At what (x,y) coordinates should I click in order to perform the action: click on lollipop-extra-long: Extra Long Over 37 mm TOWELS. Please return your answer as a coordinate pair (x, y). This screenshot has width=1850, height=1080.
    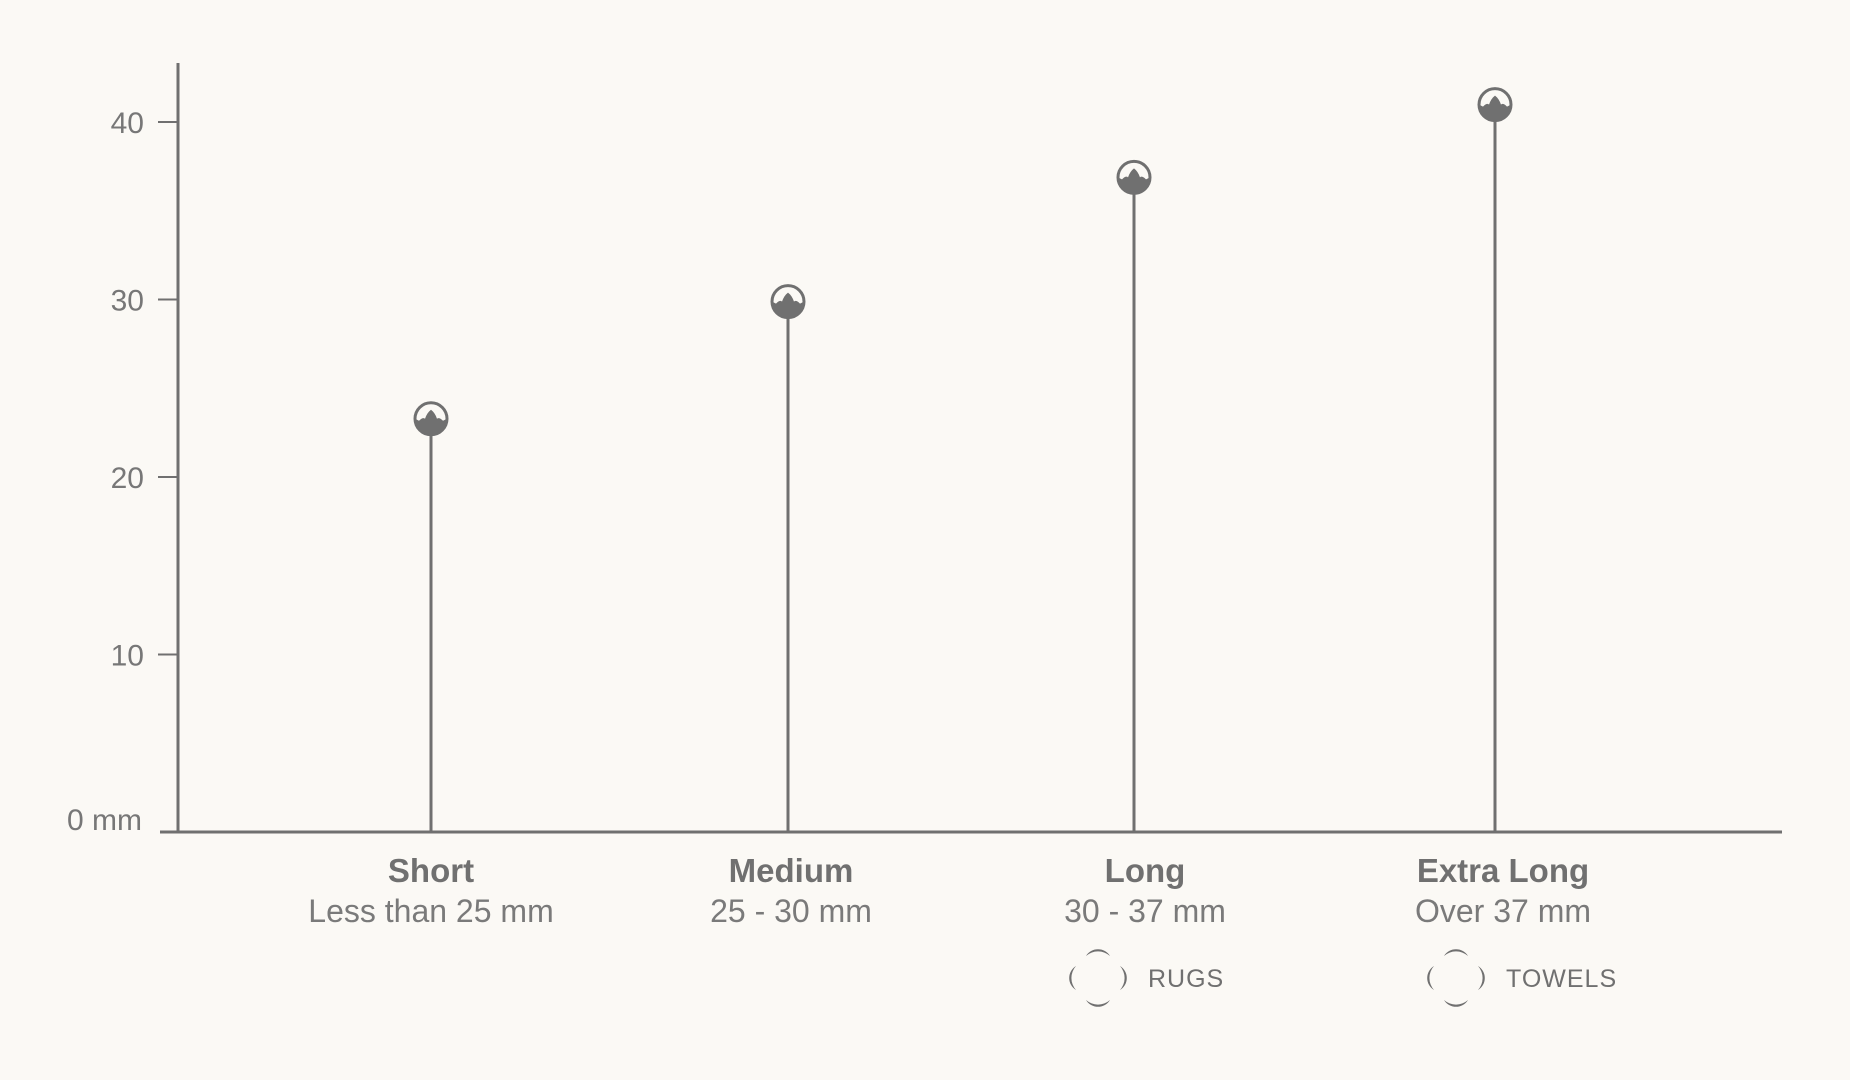
    Looking at the image, I should click on (1516, 547).